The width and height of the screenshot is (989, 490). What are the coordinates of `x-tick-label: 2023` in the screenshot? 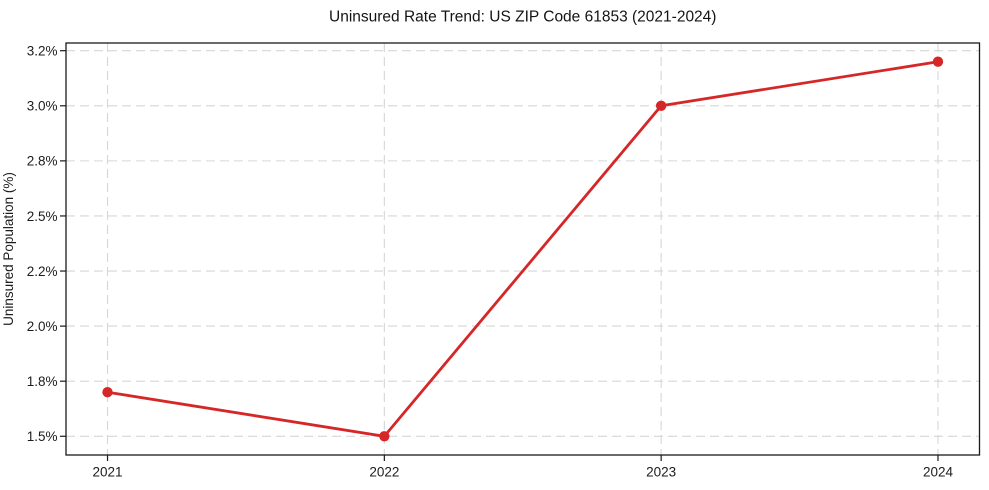 It's located at (661, 472).